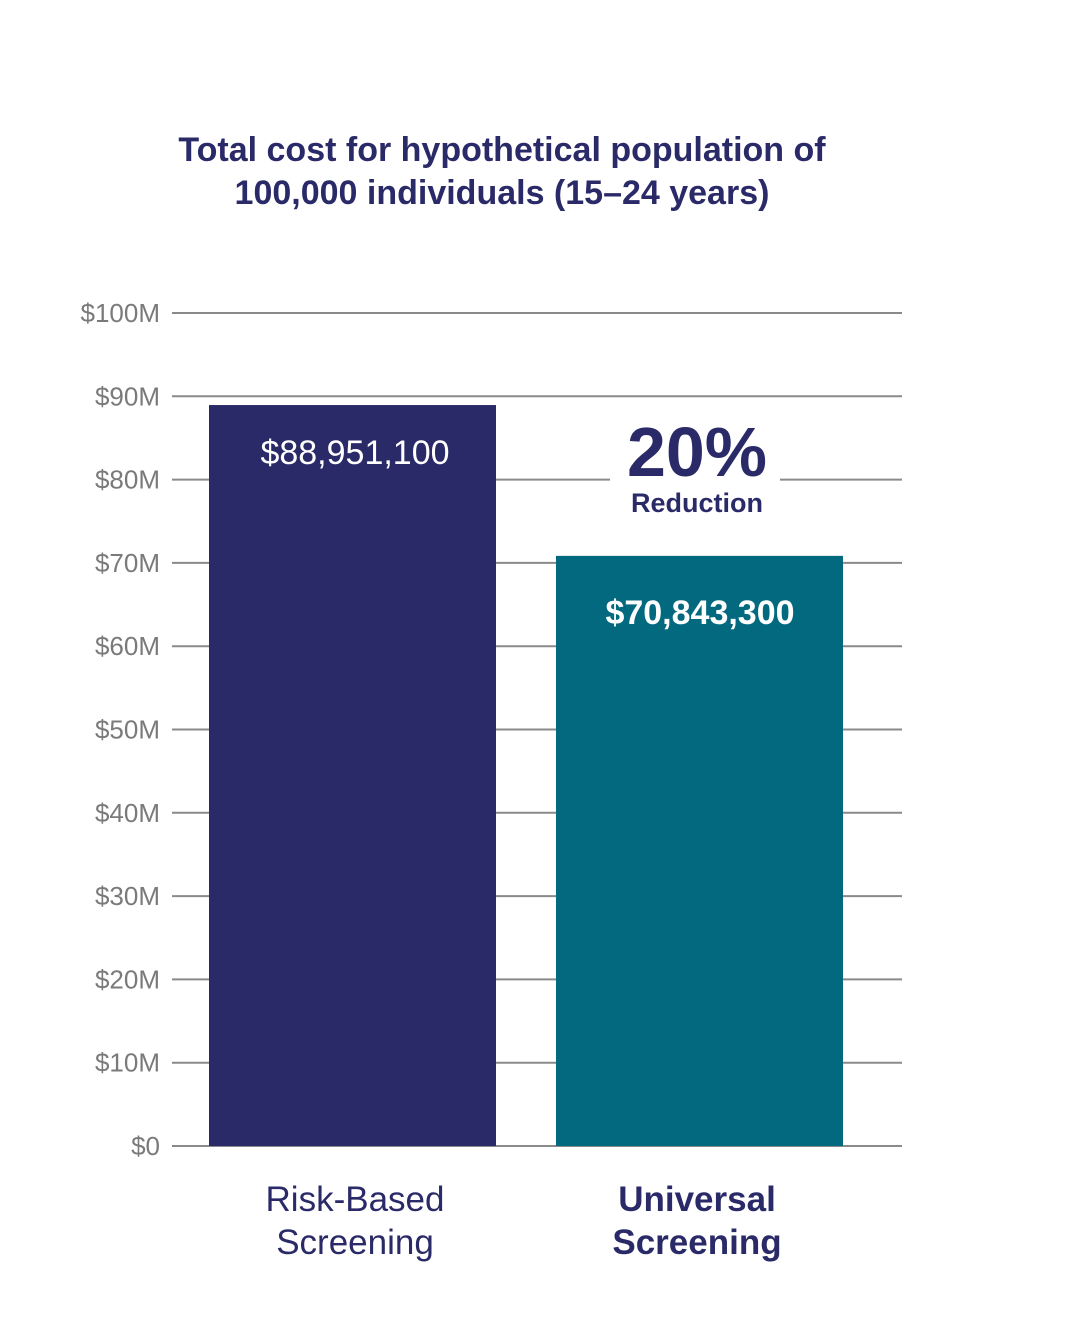 The image size is (1090, 1332). Describe the element at coordinates (127, 646) in the screenshot. I see `y-tick-label: $60M` at that location.